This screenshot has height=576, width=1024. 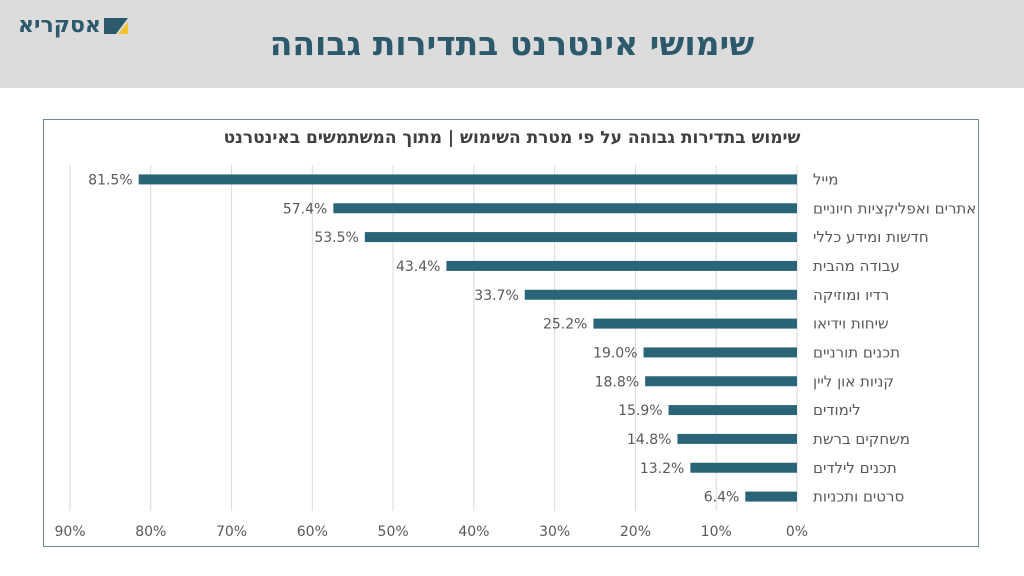 I want to click on category-label: מייל, so click(x=825, y=179).